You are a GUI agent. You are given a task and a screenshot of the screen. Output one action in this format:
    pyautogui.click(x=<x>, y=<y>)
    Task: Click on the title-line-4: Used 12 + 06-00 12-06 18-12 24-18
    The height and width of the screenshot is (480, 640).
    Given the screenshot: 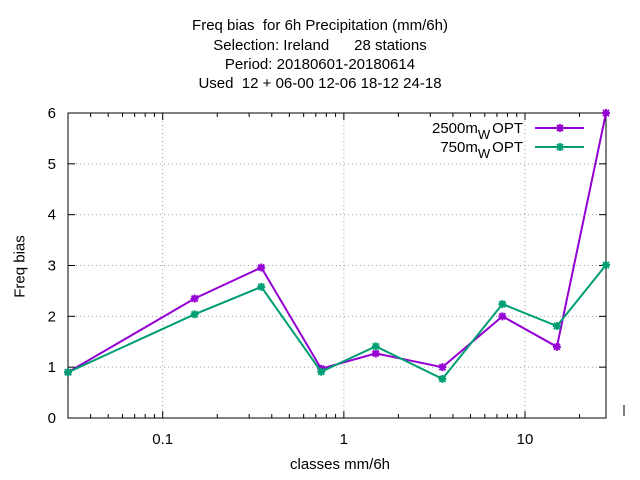 What is the action you would take?
    pyautogui.click(x=320, y=83)
    